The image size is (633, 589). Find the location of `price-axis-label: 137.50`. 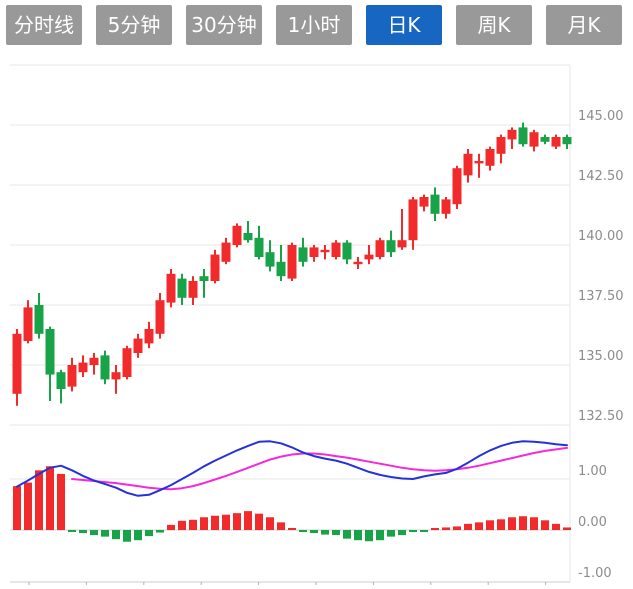

price-axis-label: 137.50 is located at coordinates (601, 296).